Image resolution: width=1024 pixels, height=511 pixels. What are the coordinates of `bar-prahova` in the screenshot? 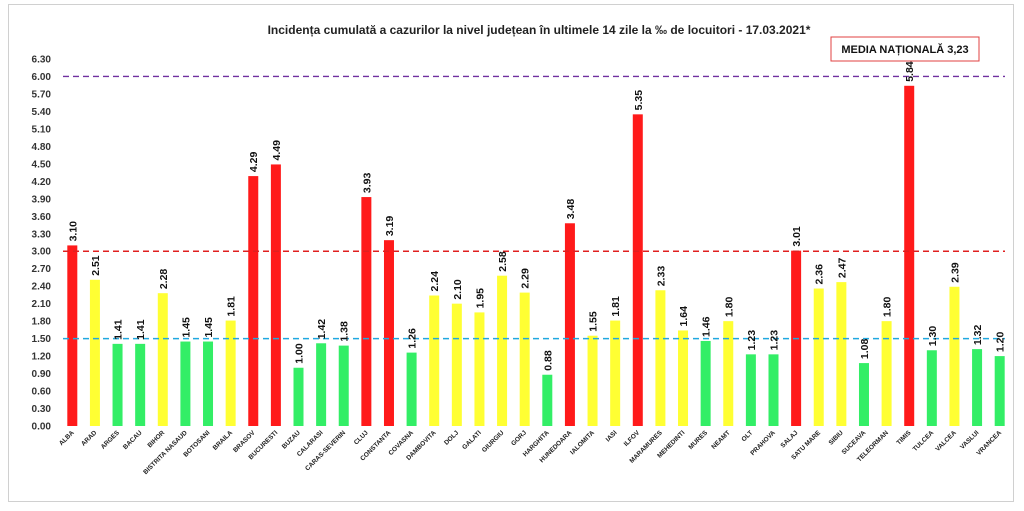 It's located at (773, 390).